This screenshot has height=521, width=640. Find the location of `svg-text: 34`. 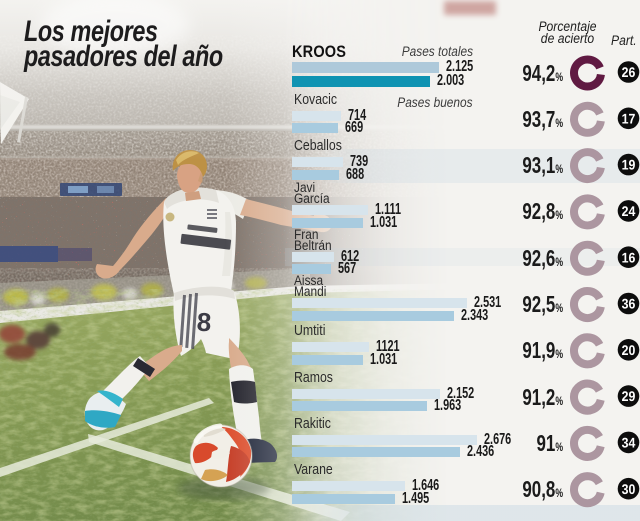

svg-text: 34 is located at coordinates (629, 443).